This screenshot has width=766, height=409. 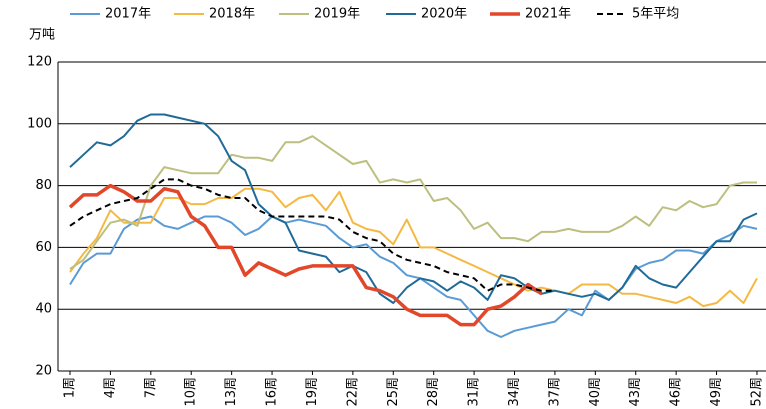 What do you see at coordinates (43, 185) in the screenshot?
I see `y-tick-label: 80` at bounding box center [43, 185].